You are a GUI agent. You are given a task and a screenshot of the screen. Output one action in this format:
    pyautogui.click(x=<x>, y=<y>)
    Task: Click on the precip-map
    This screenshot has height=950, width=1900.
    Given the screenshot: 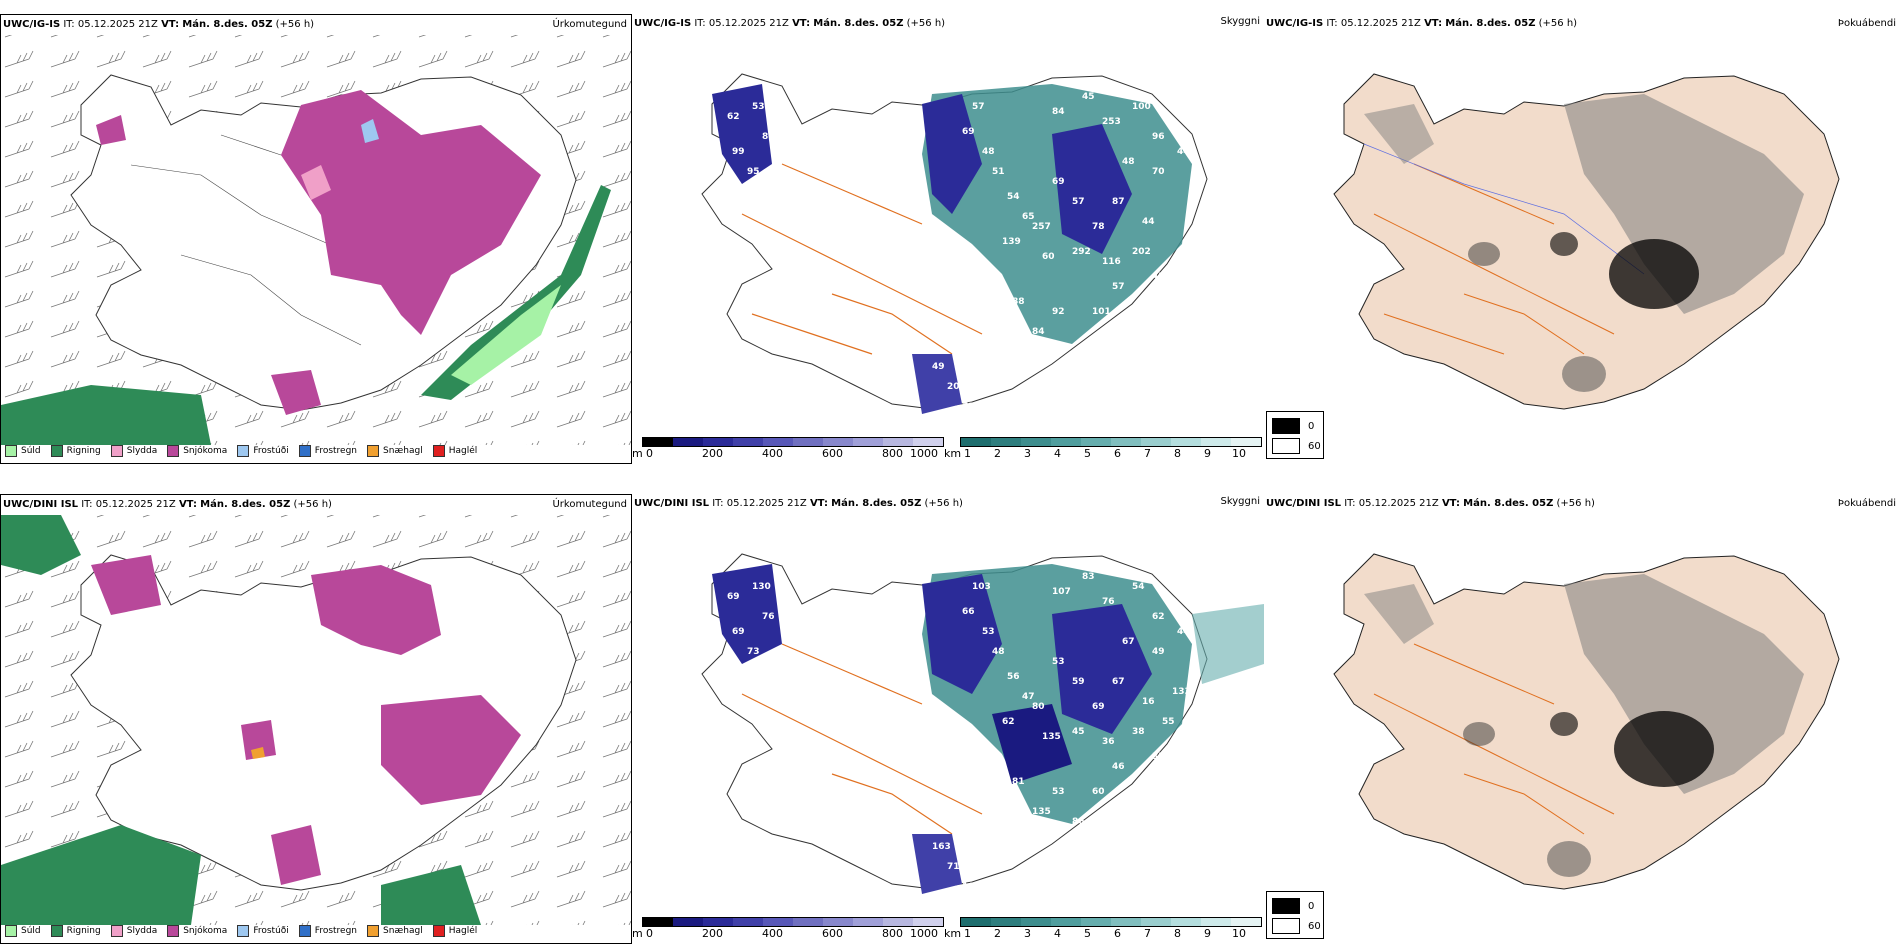 What is the action you would take?
    pyautogui.click(x=316, y=240)
    